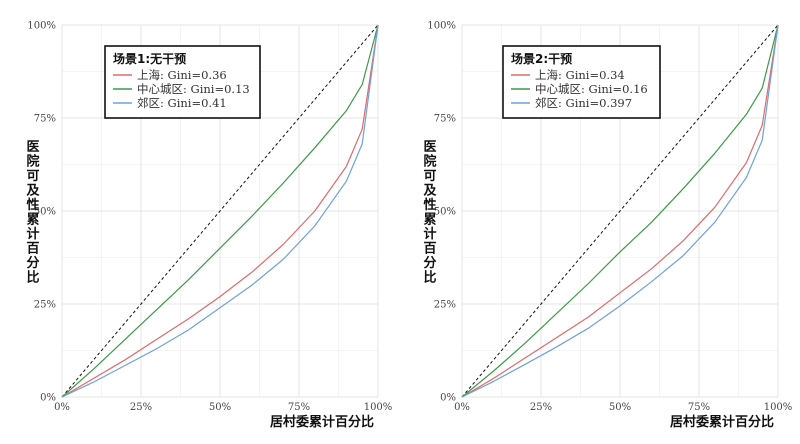 The height and width of the screenshot is (444, 800). I want to click on legend-entry: 上海: Gini=0.34, so click(580, 75).